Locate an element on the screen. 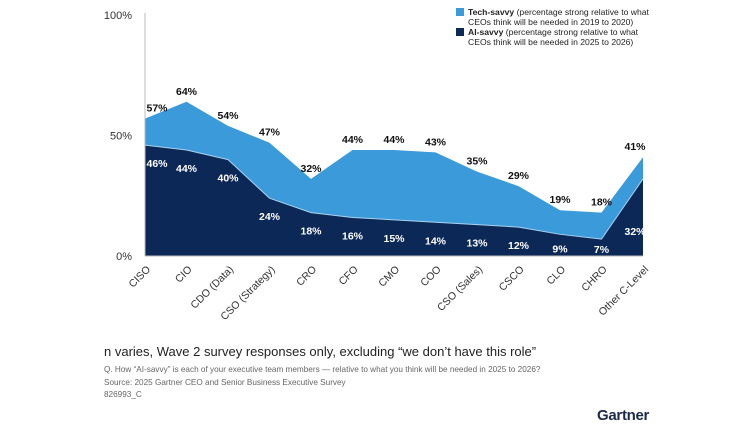 The image size is (750, 430). data-label-tech: 64% is located at coordinates (187, 92).